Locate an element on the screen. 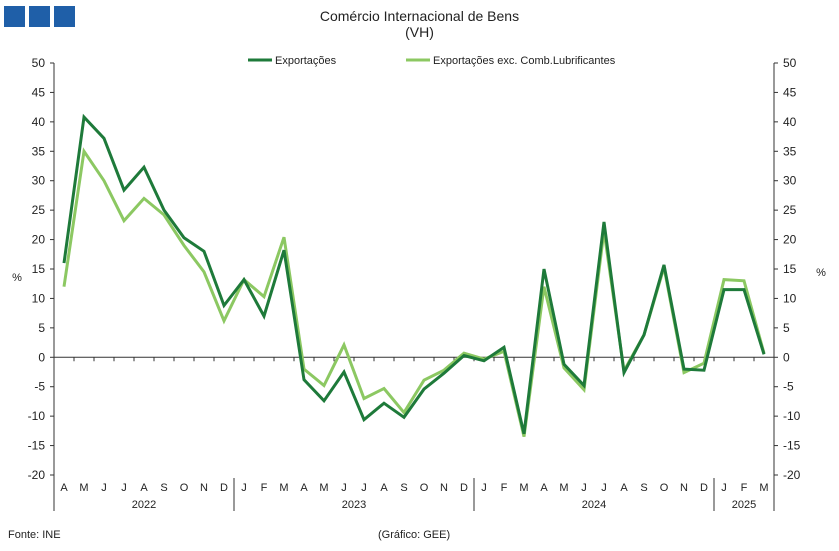 This screenshot has height=551, width=839. right-y-tick-label: 50 is located at coordinates (790, 63).